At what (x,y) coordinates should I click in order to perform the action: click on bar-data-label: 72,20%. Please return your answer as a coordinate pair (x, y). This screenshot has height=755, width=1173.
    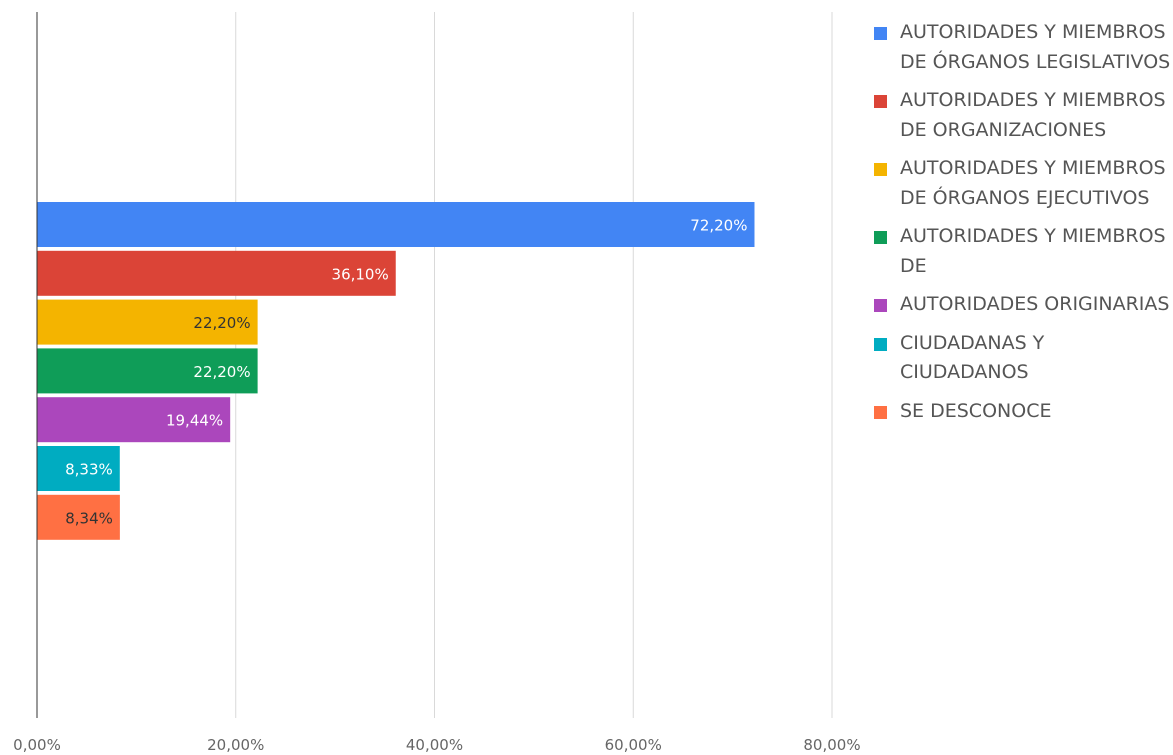
    Looking at the image, I should click on (718, 226).